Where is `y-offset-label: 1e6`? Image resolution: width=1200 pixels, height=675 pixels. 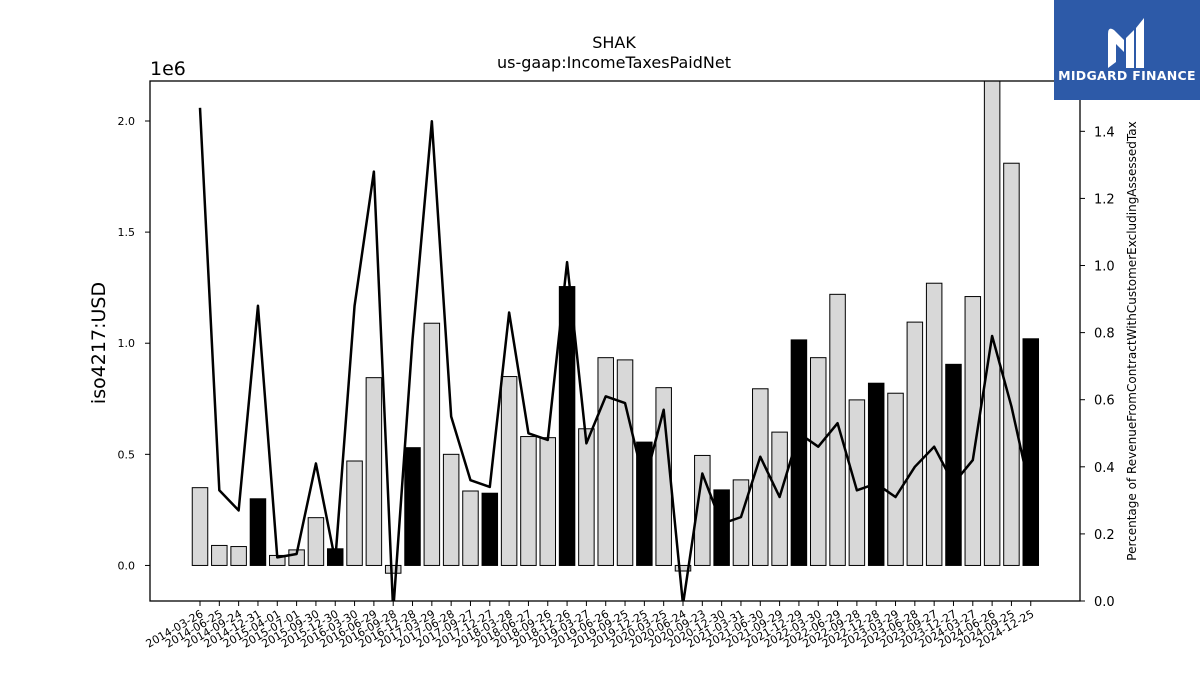
y-offset-label: 1e6 is located at coordinates (168, 69).